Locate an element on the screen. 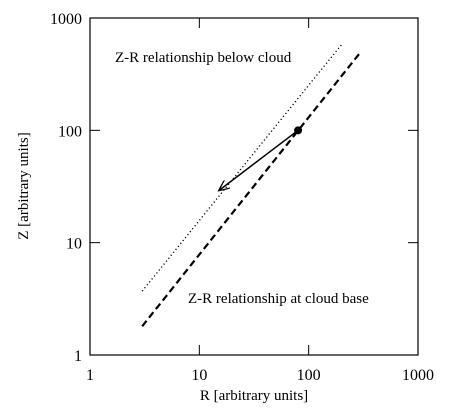  annotation: Z-R relationship at cloud base is located at coordinates (278, 299).